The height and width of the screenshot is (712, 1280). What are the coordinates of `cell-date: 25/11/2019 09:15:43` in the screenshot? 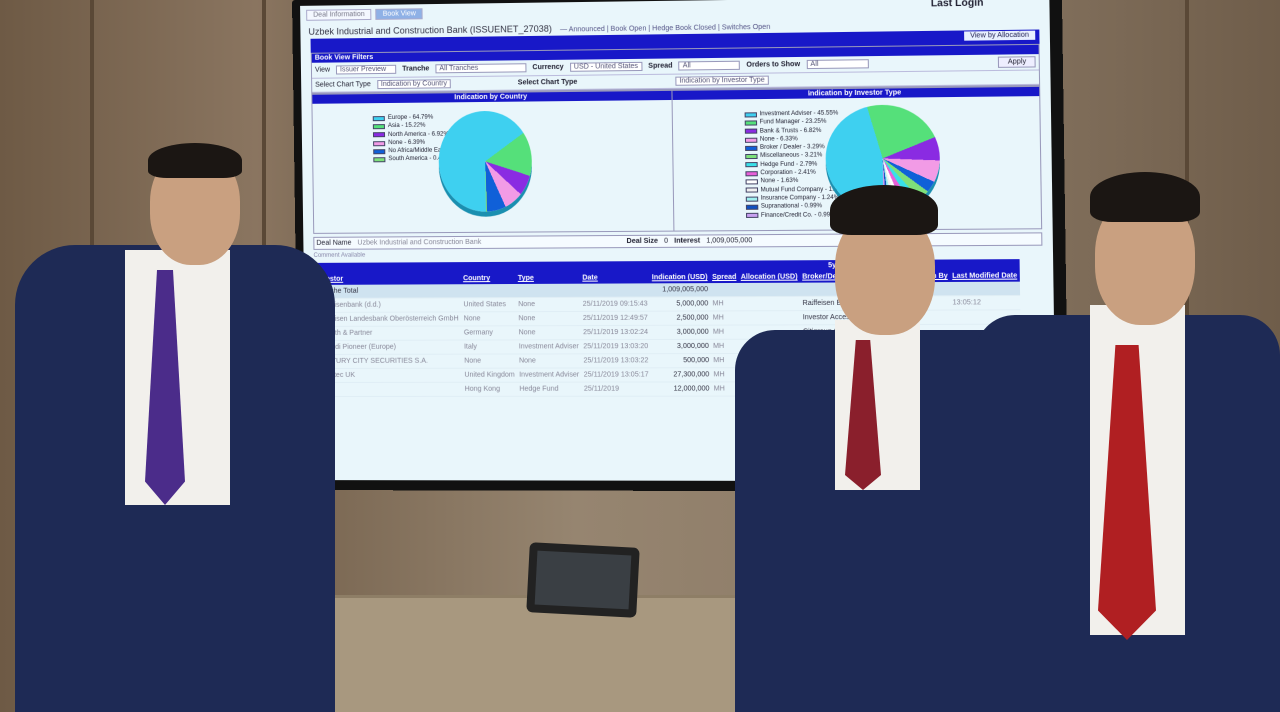 It's located at (615, 304).